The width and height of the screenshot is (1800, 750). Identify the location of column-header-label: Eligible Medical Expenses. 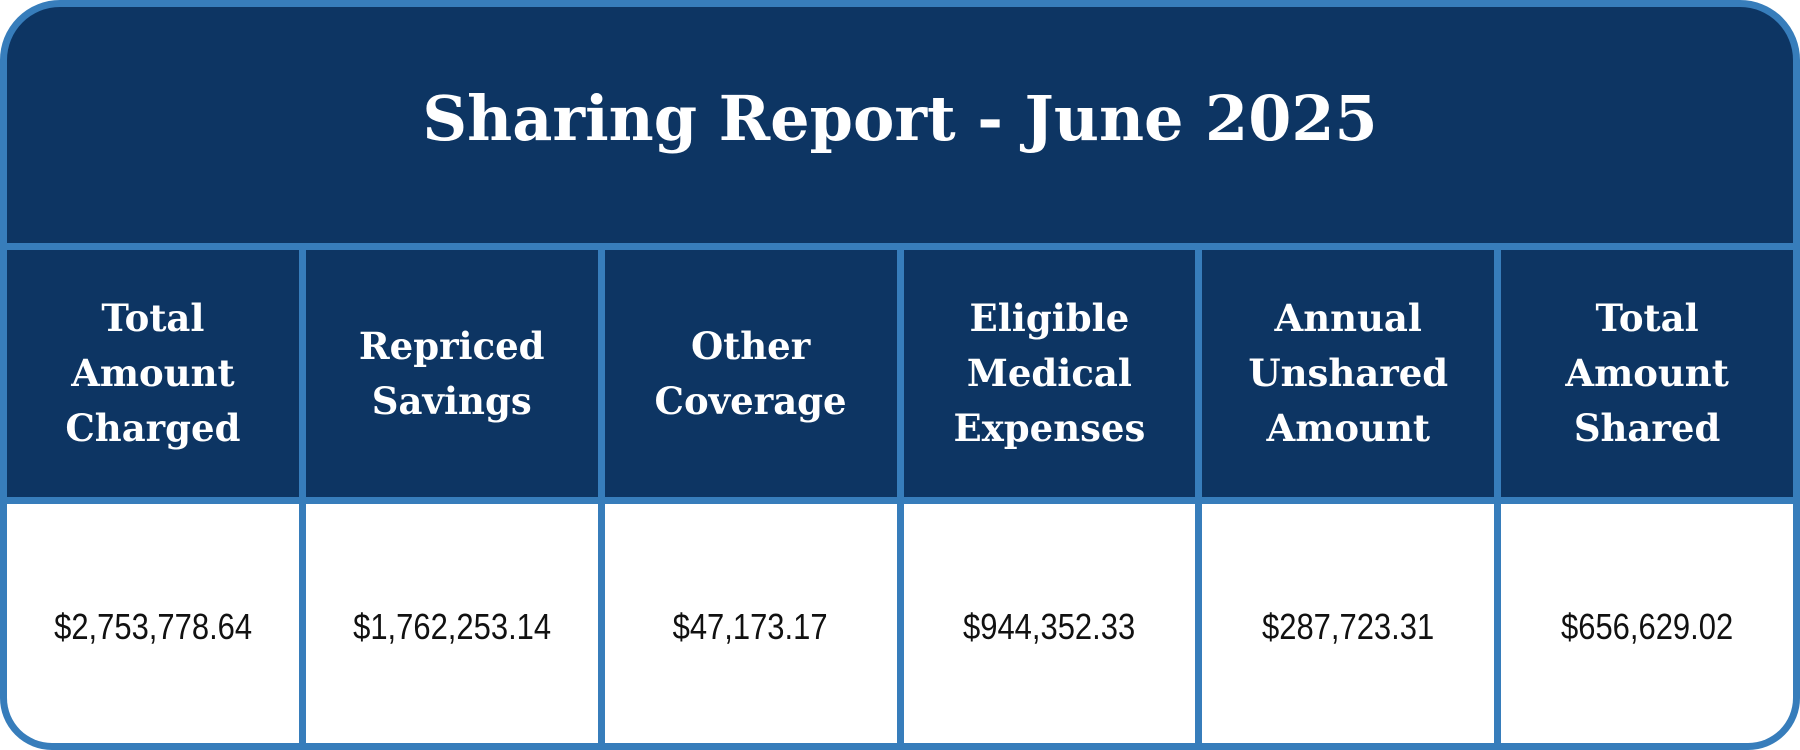
(1049, 373).